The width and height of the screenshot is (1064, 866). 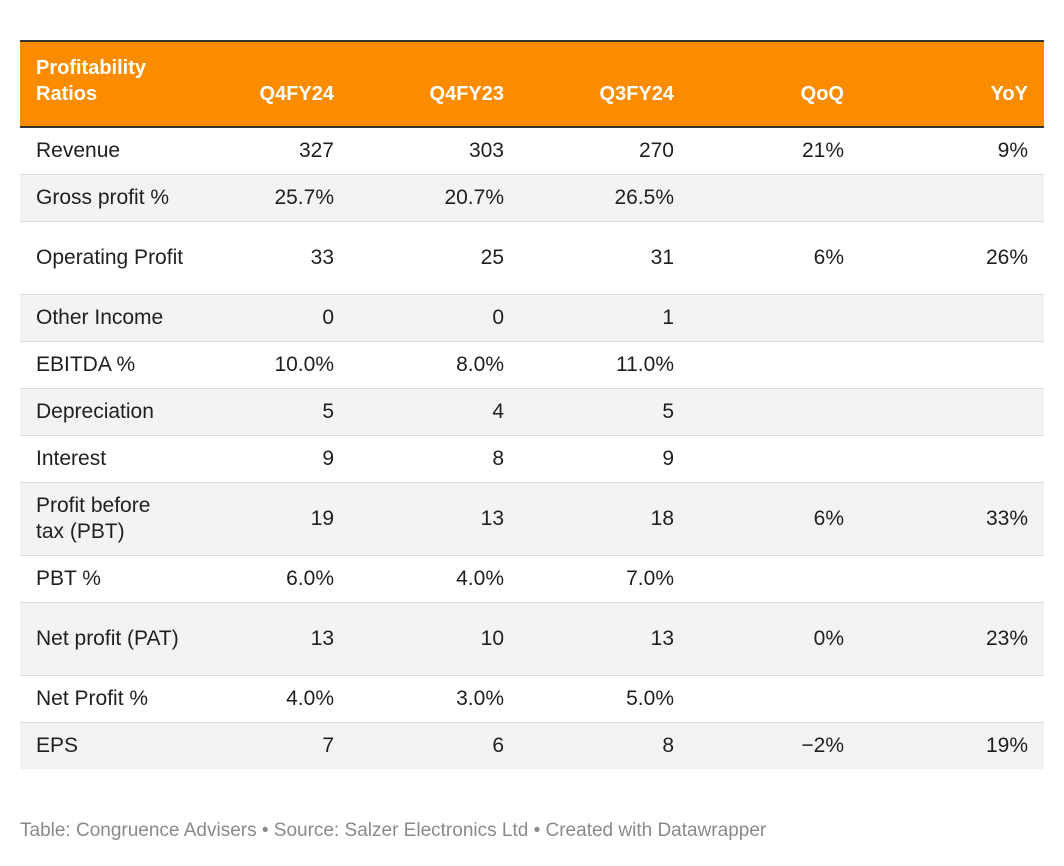 What do you see at coordinates (435, 318) in the screenshot?
I see `cell-q4fy23: 0` at bounding box center [435, 318].